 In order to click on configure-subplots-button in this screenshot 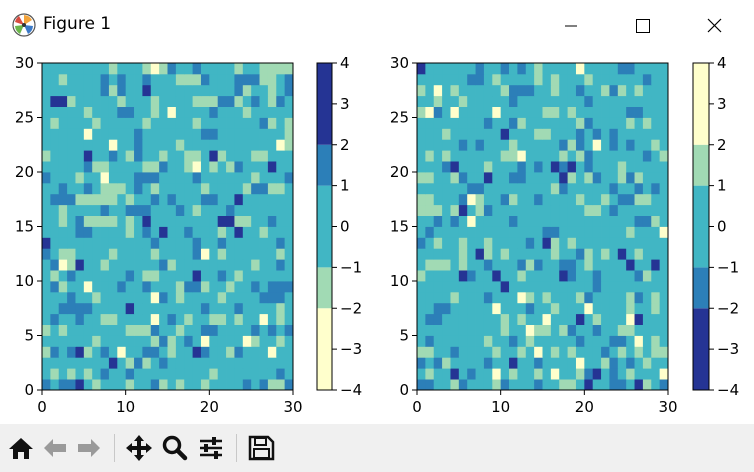, I will do `click(211, 448)`.